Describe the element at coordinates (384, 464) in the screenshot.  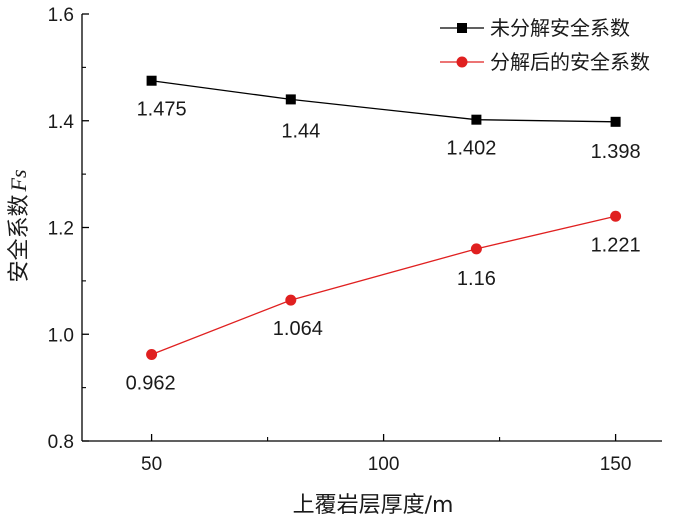
I see `x-tick-label: 100` at that location.